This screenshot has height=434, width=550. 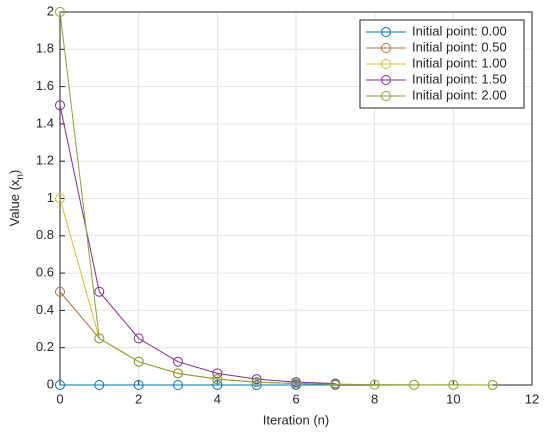 I want to click on x-tick-label: 12, so click(x=532, y=398).